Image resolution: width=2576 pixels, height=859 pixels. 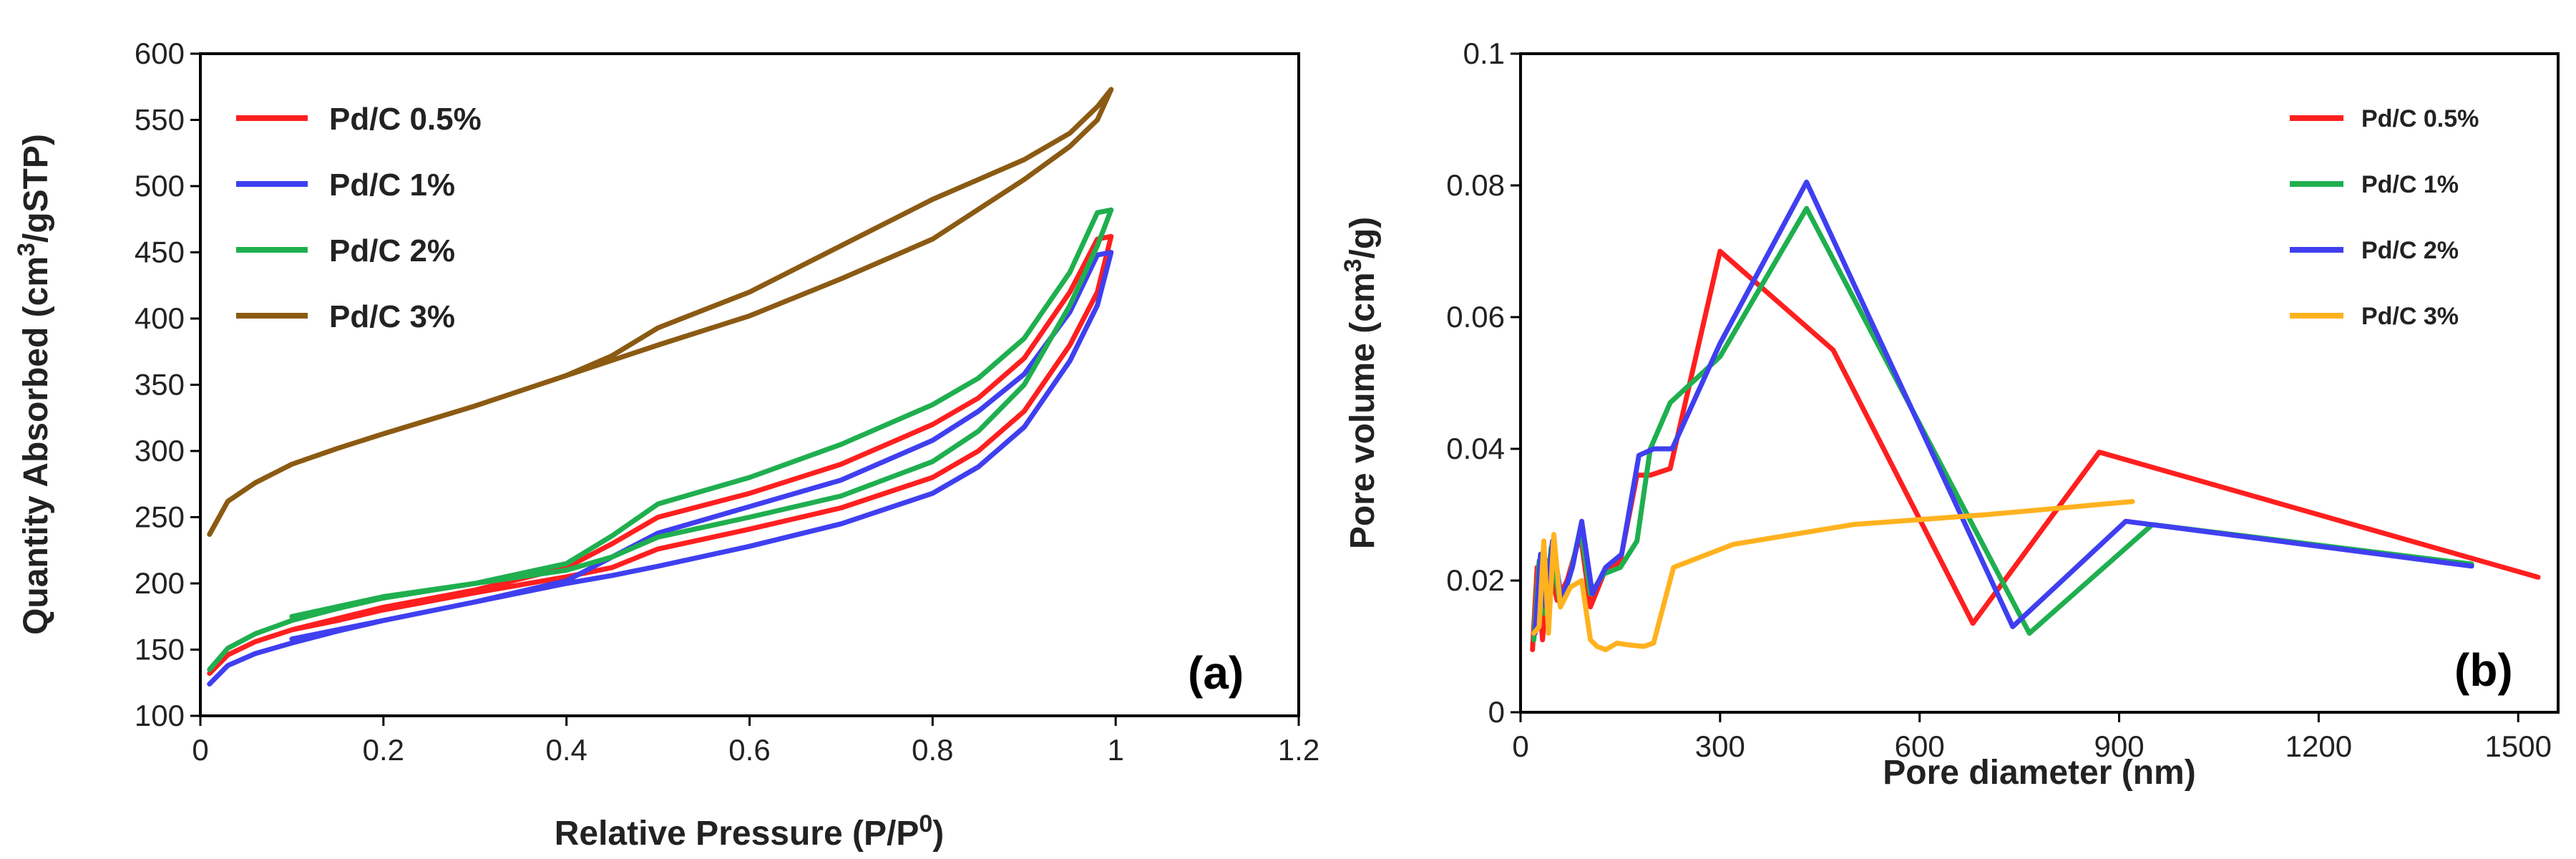 I want to click on panel-a-x-tick-label: 0.8, so click(x=932, y=750).